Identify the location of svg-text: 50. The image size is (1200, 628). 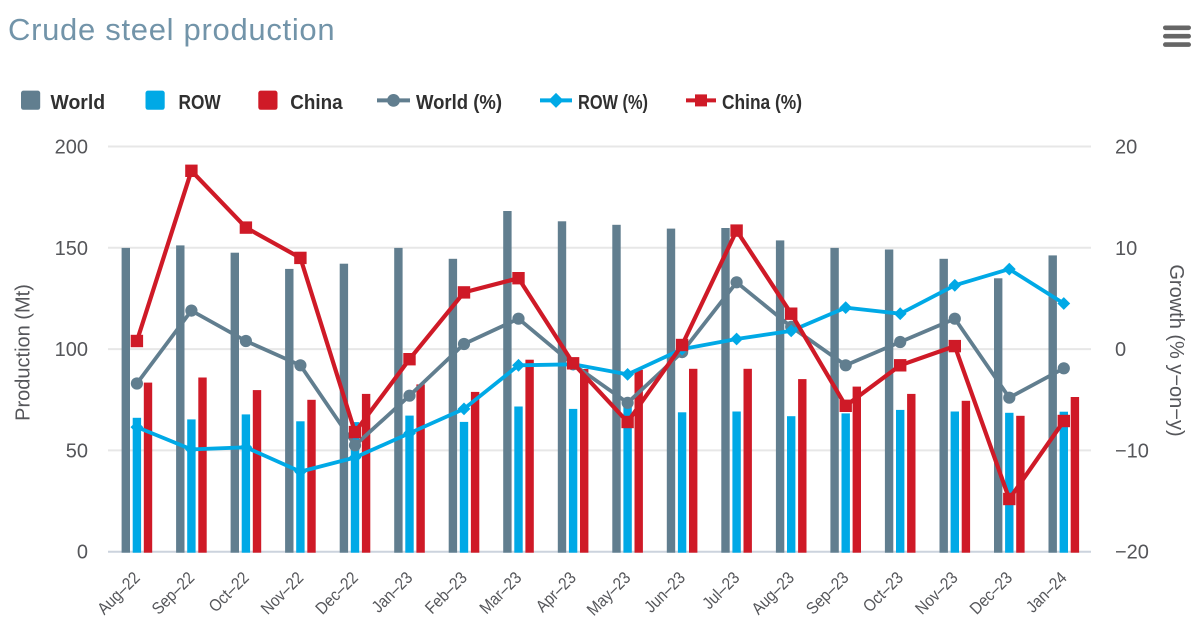
(77, 451).